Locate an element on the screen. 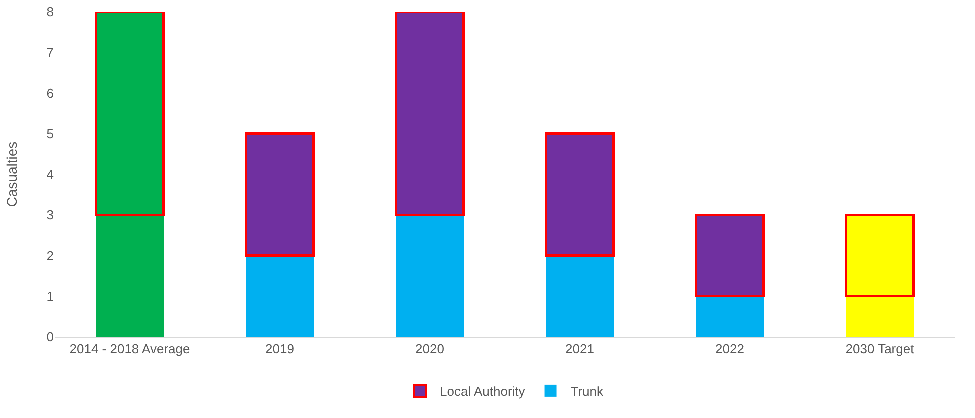 The height and width of the screenshot is (418, 975). y-tick-label: 2 is located at coordinates (50, 256).